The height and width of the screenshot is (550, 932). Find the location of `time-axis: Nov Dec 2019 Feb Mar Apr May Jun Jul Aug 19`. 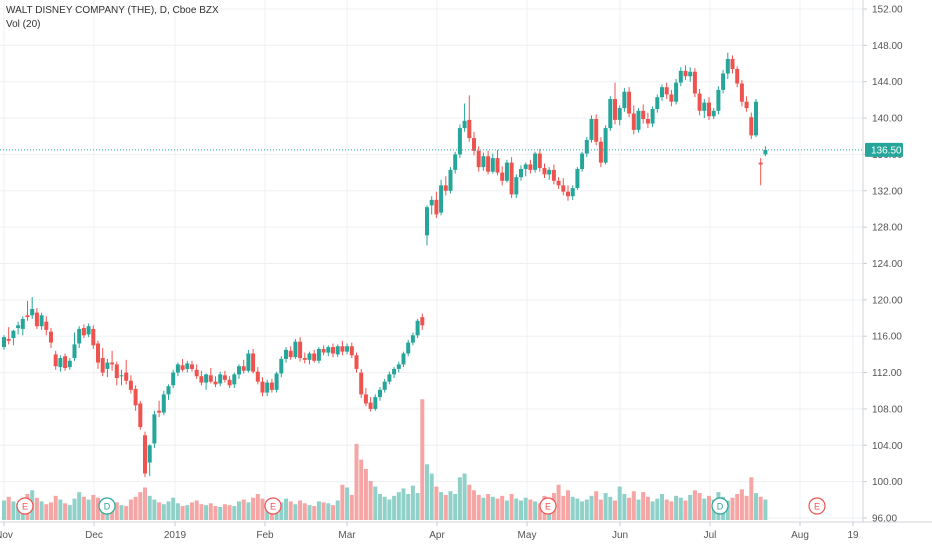

time-axis: Nov Dec 2019 Feb Mar Apr May Jun Jul Aug 19 is located at coordinates (429, 531).